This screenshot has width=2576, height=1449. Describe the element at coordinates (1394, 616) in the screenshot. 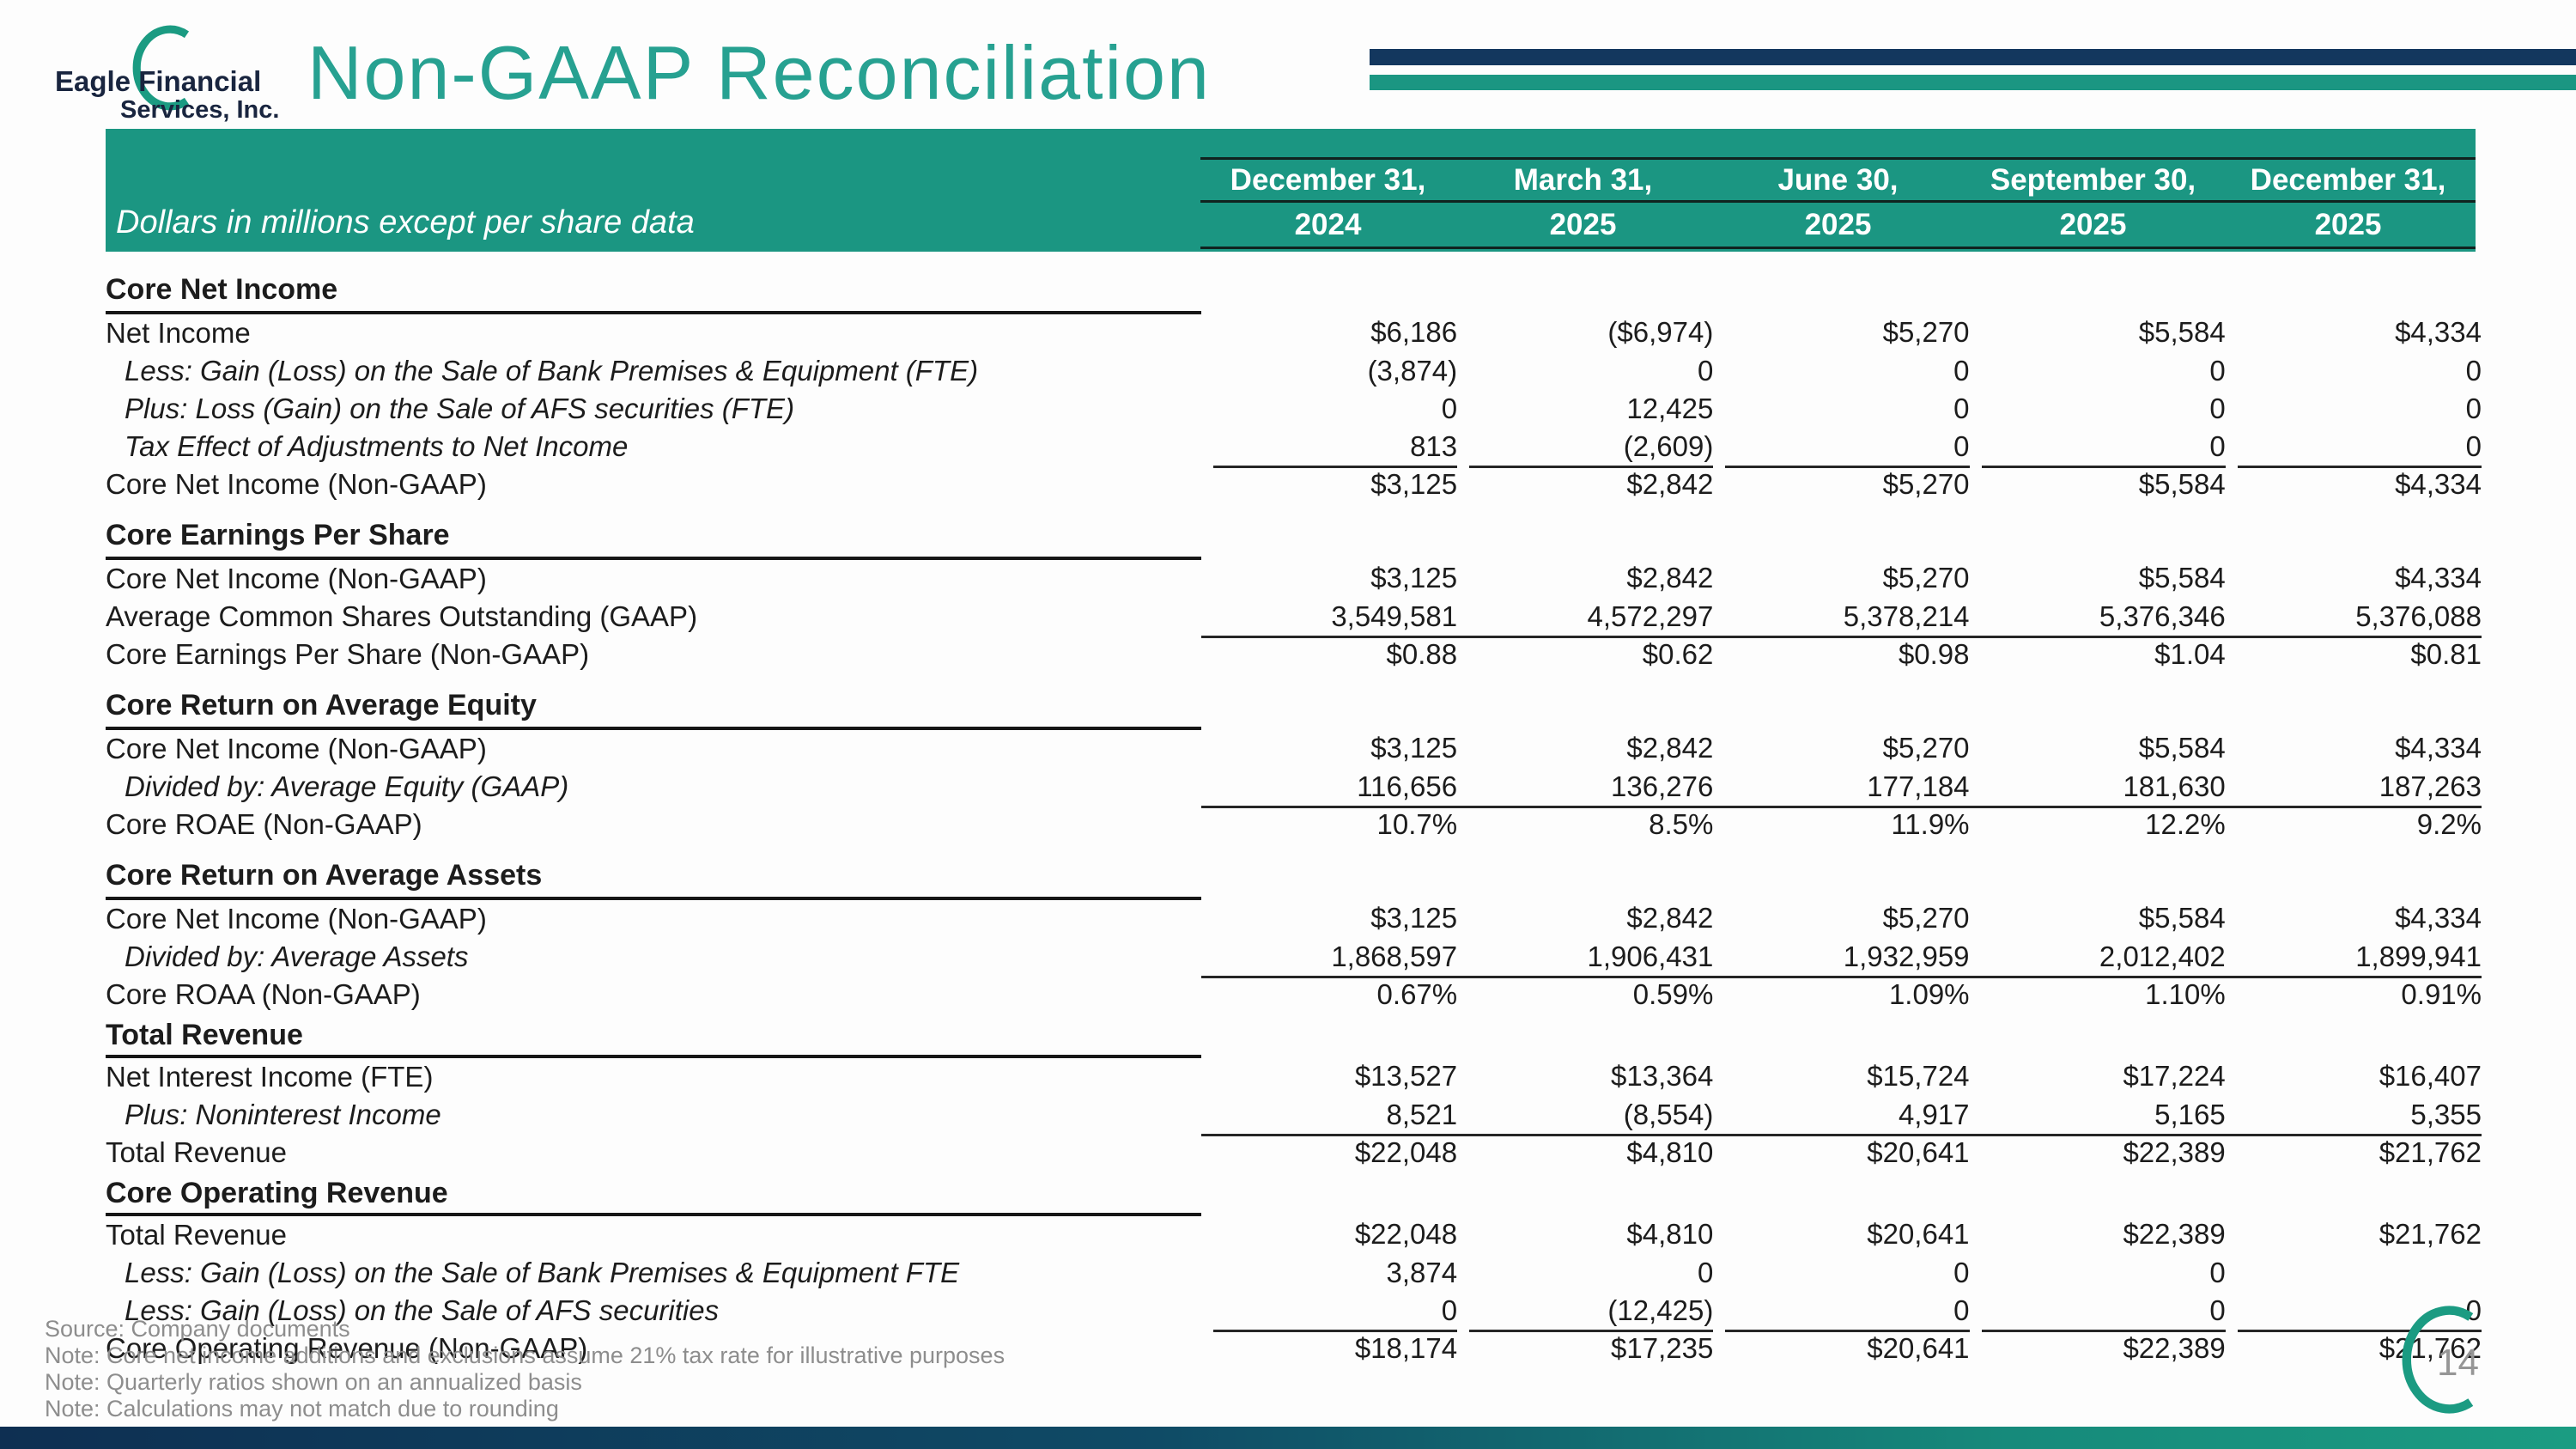

I see `row-value: 3,549,581` at that location.